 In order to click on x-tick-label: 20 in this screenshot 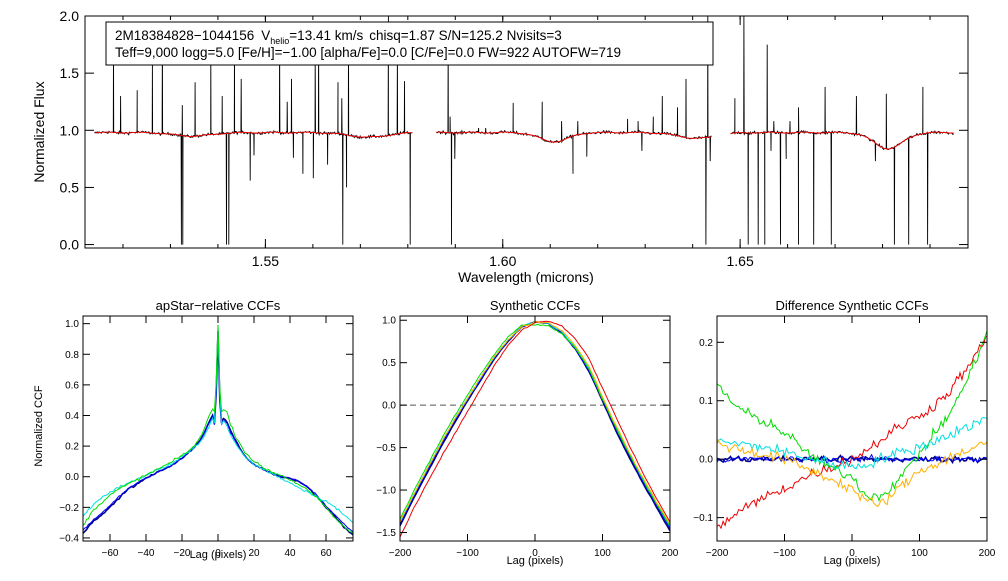, I will do `click(254, 553)`.